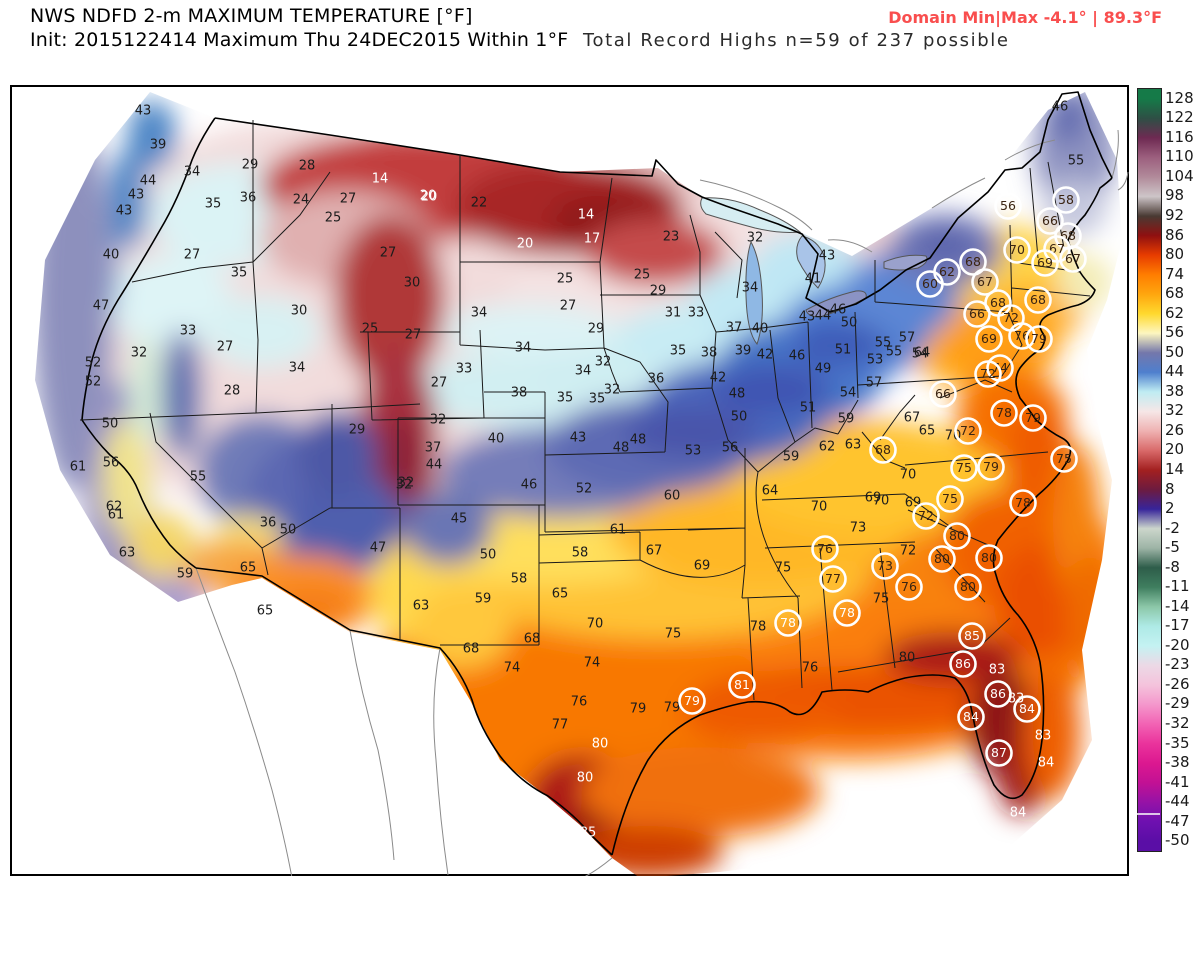 The image size is (1200, 960). Describe the element at coordinates (963, 663) in the screenshot. I see `record-high-value: 86` at that location.